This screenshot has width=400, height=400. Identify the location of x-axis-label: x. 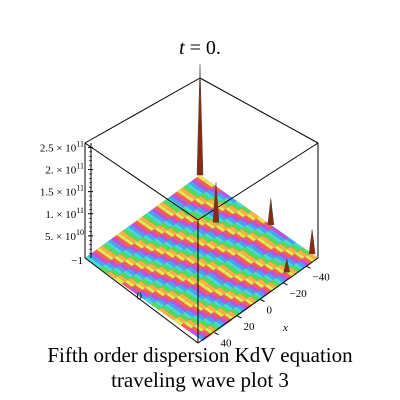
(285, 328).